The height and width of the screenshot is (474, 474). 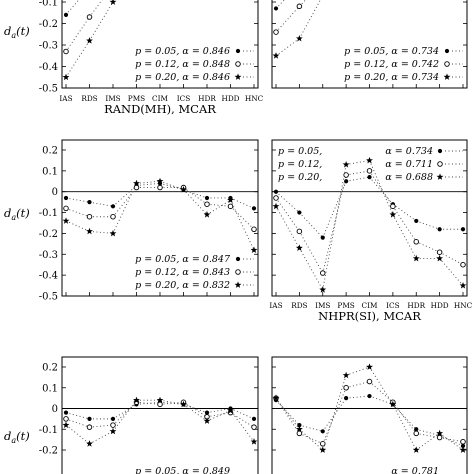 I want to click on y-tick-label: 0.2, so click(x=50, y=151).